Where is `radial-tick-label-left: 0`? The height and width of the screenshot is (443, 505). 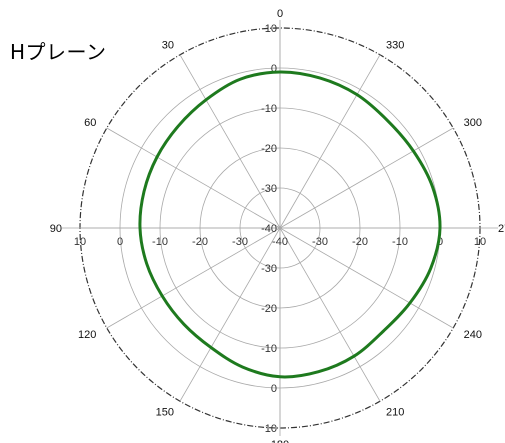 radial-tick-label-left: 0 is located at coordinates (120, 242).